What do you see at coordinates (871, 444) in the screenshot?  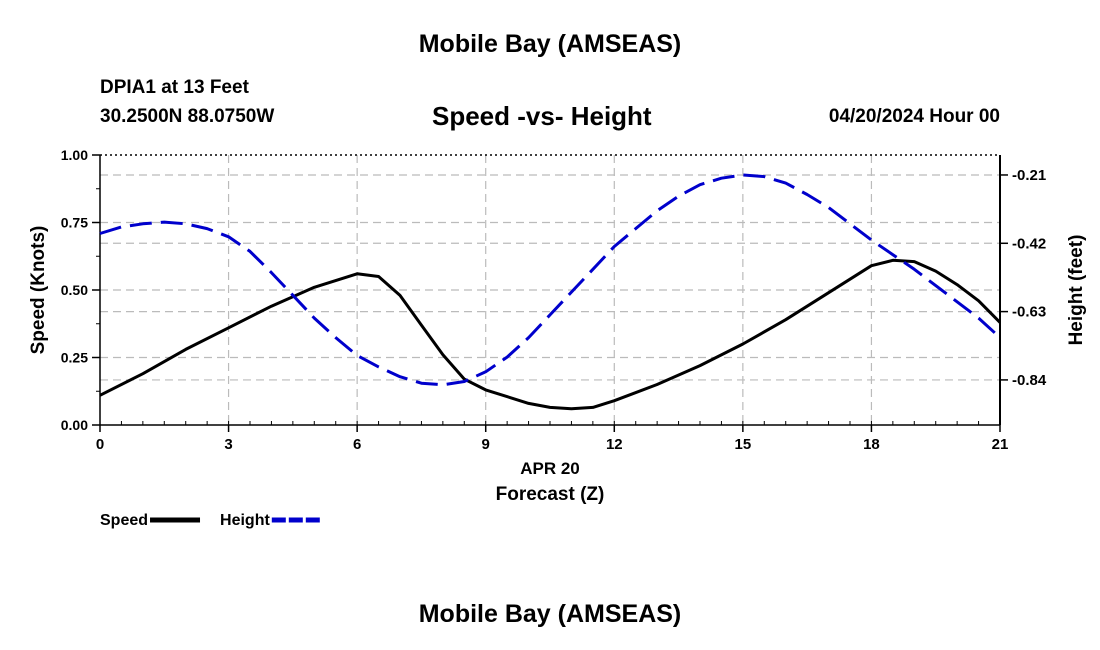 I see `x-tick-label: 18` at bounding box center [871, 444].